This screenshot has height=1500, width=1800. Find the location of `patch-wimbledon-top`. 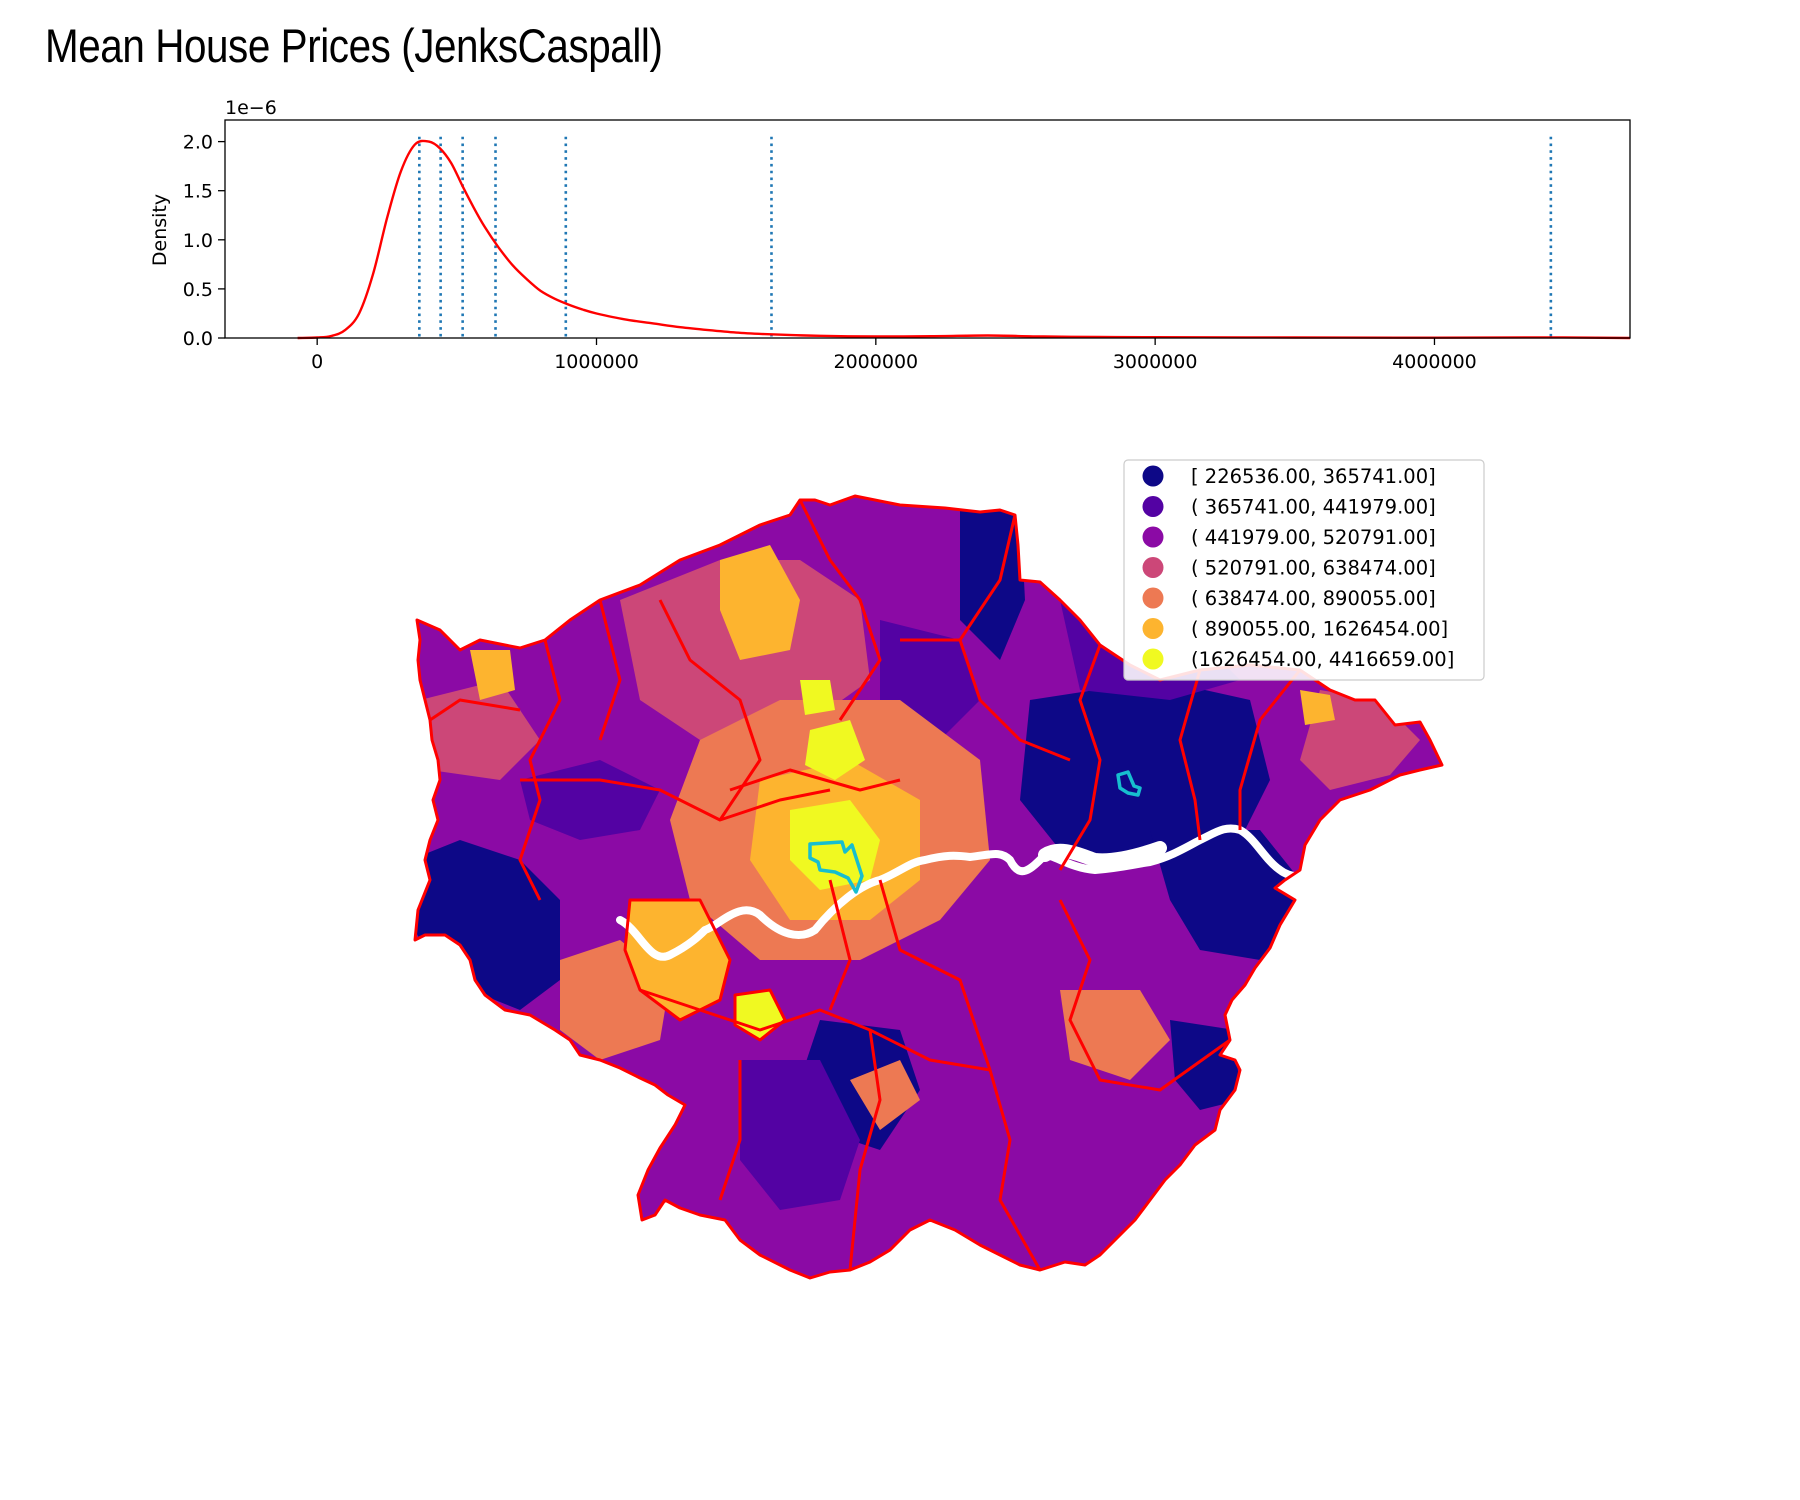

patch-wimbledon-top is located at coordinates (760, 1015).